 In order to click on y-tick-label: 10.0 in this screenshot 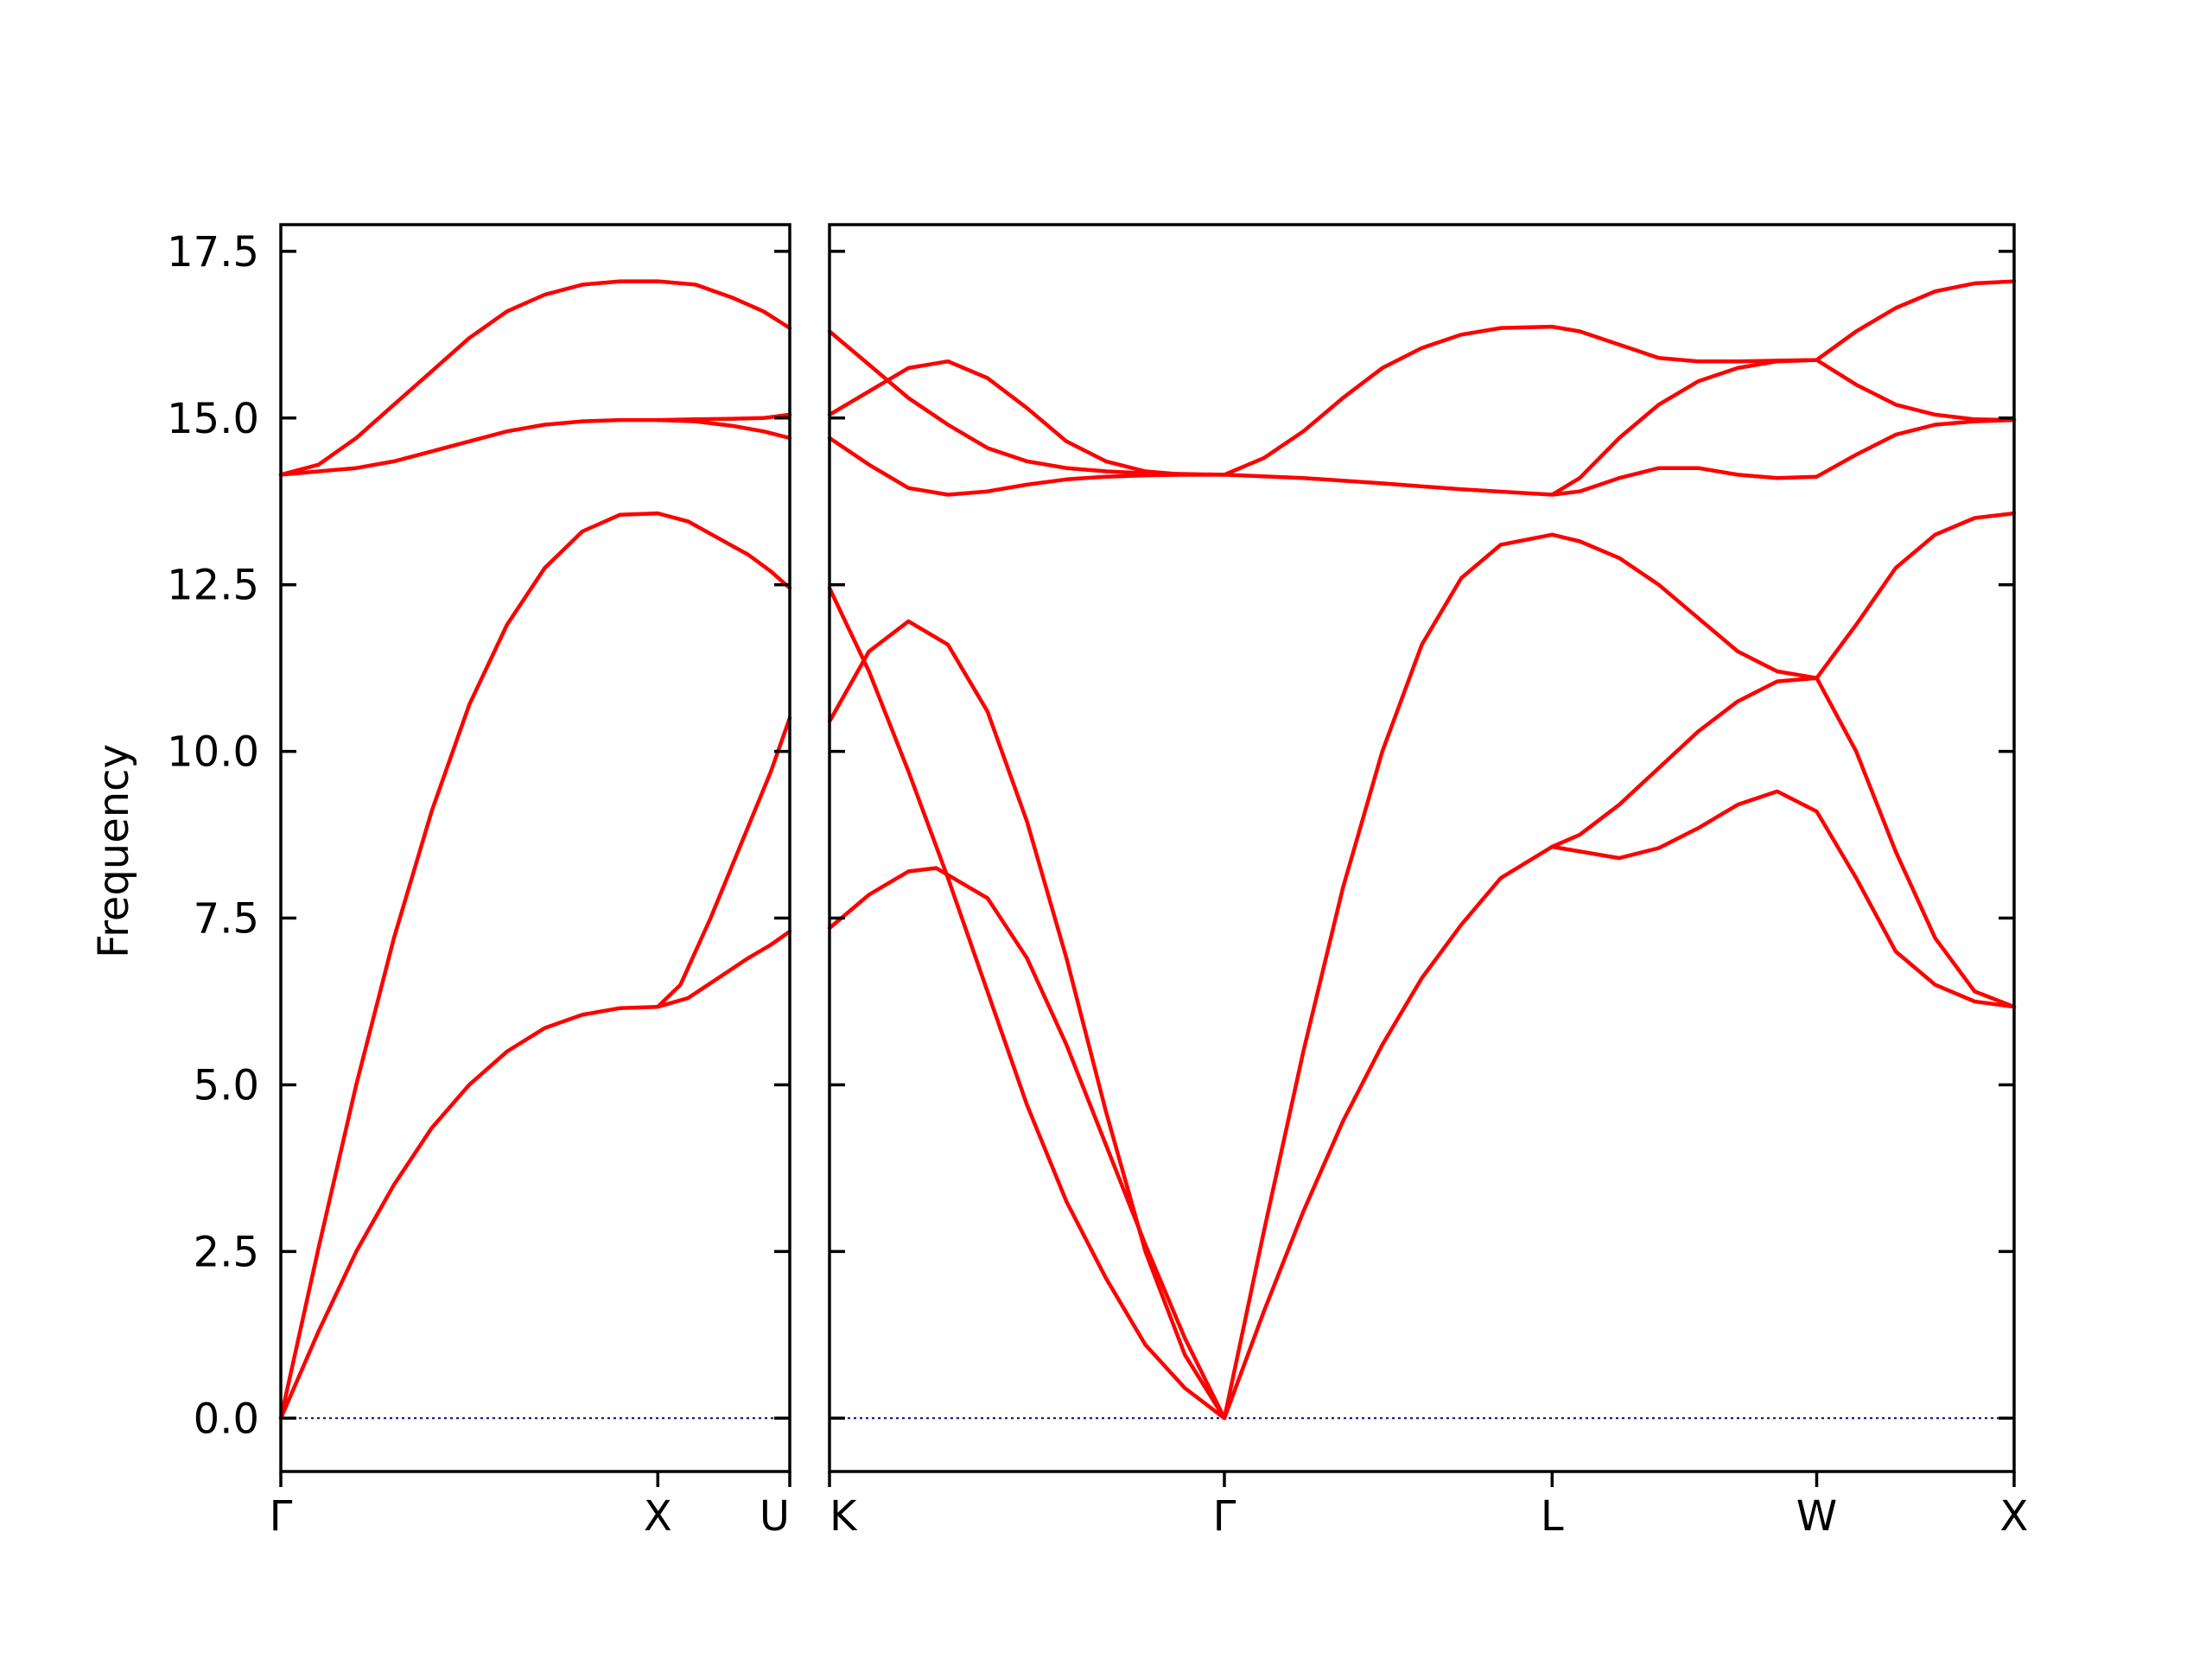, I will do `click(213, 752)`.